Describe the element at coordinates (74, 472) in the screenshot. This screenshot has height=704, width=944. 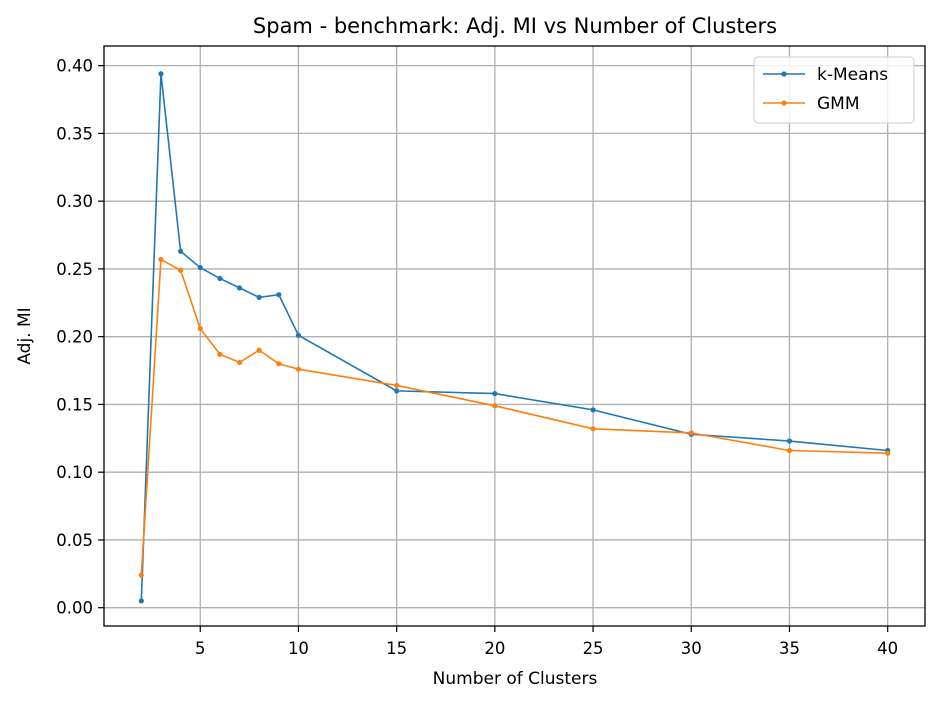
I see `y-tick-label: 0.10` at that location.